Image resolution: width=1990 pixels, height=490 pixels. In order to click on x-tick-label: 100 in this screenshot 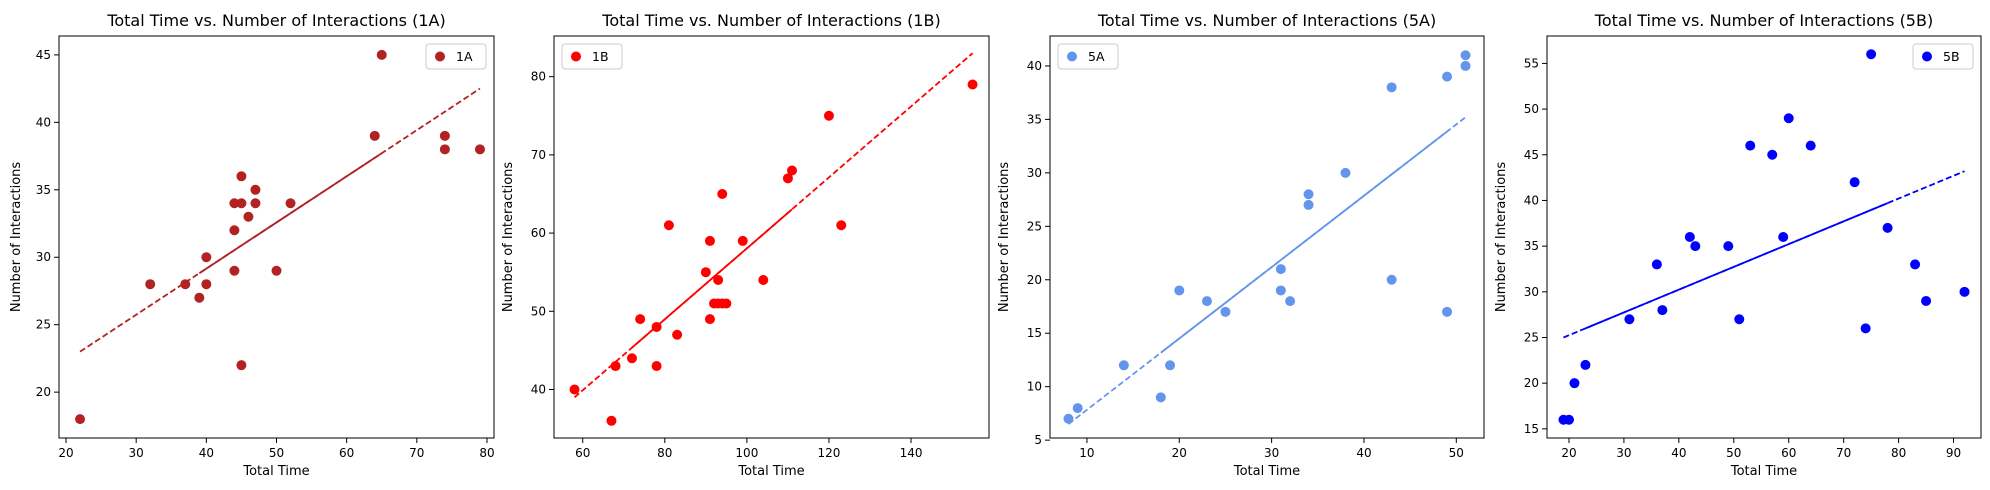, I will do `click(746, 453)`.